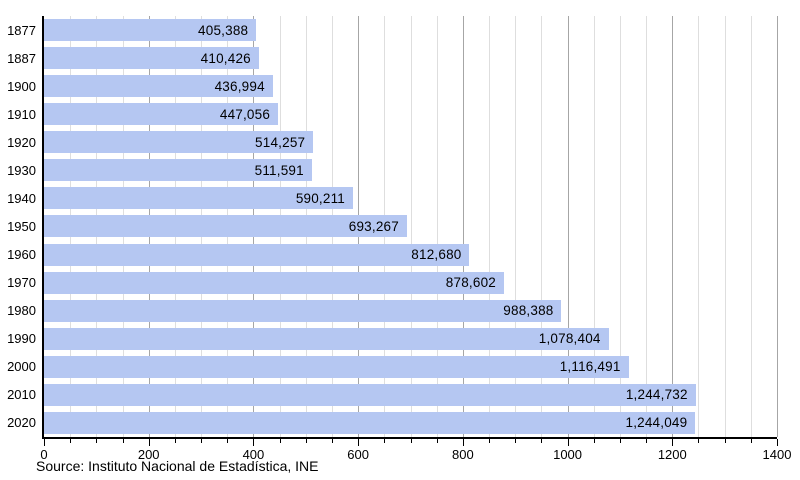 This screenshot has height=480, width=800. I want to click on x-tick-label: 1200, so click(672, 454).